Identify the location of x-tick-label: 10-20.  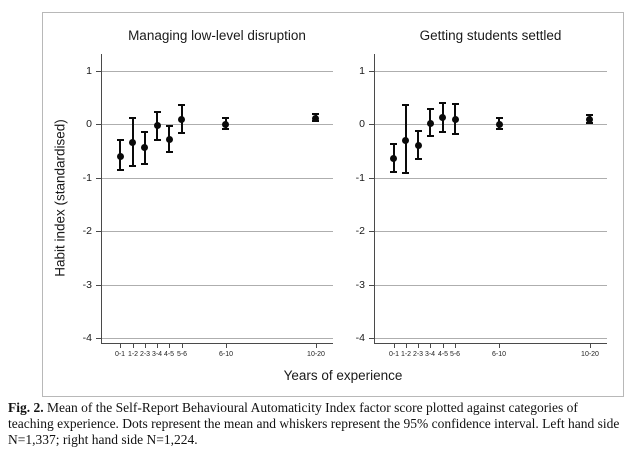
(316, 354).